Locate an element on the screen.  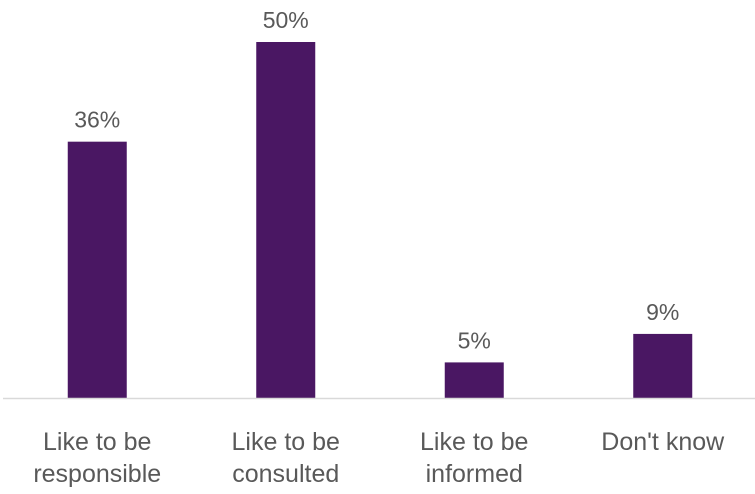
category-label-2-line-1: informed is located at coordinates (474, 474).